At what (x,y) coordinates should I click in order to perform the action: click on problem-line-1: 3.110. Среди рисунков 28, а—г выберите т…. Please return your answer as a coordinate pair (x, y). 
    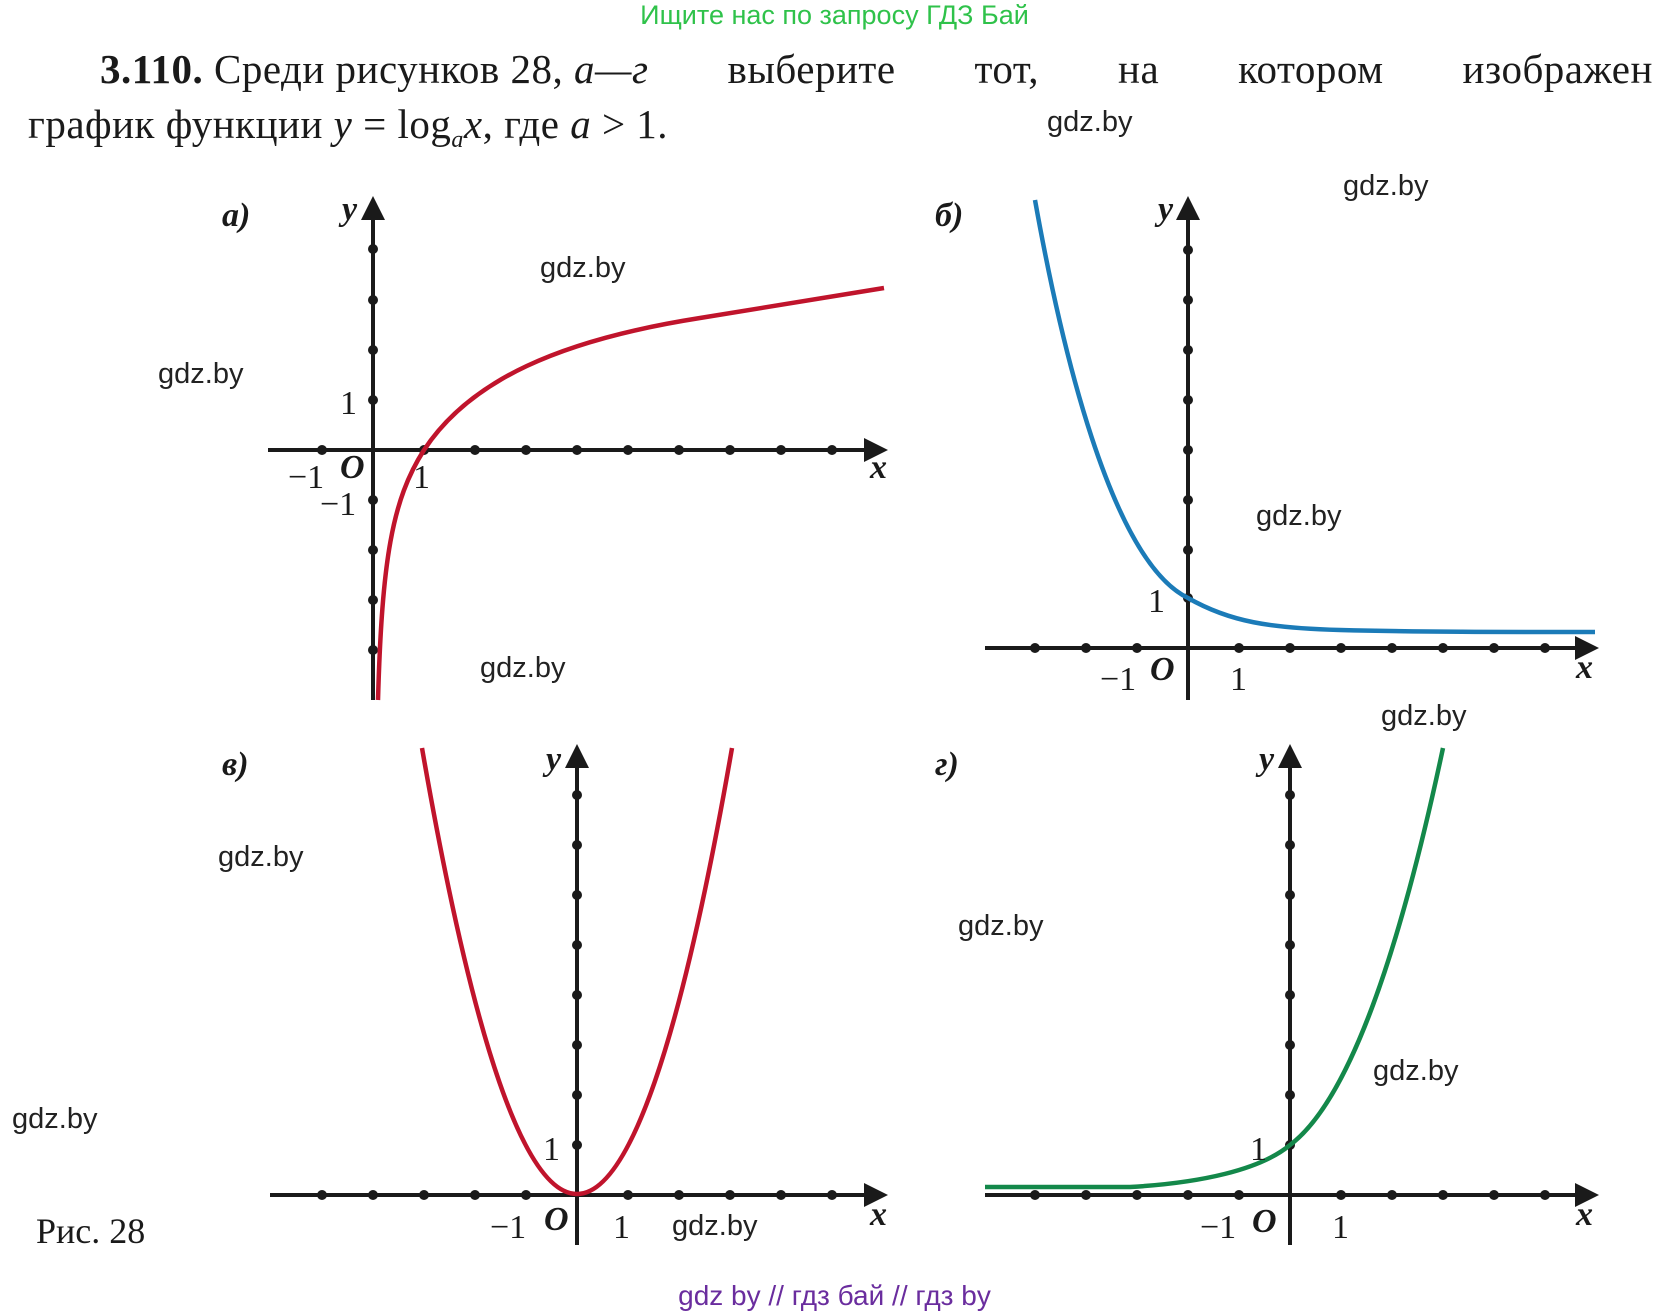
    Looking at the image, I should click on (876, 69).